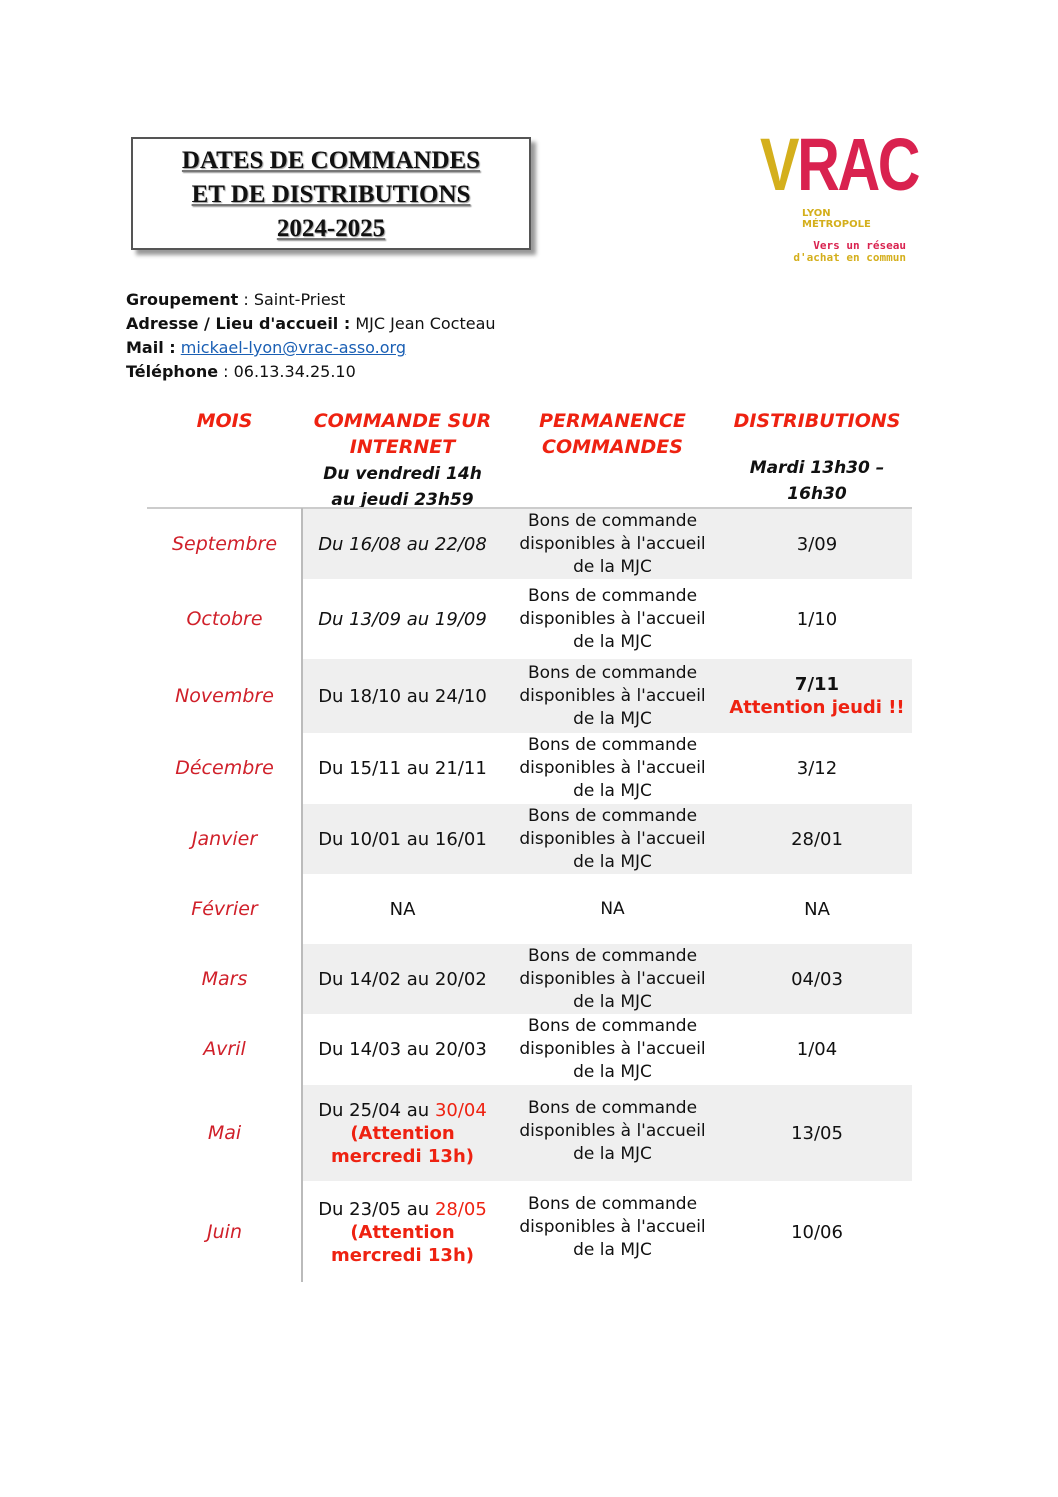 Image resolution: width=1058 pixels, height=1497 pixels. Describe the element at coordinates (224, 695) in the screenshot. I see `month-cell: Novembre` at that location.